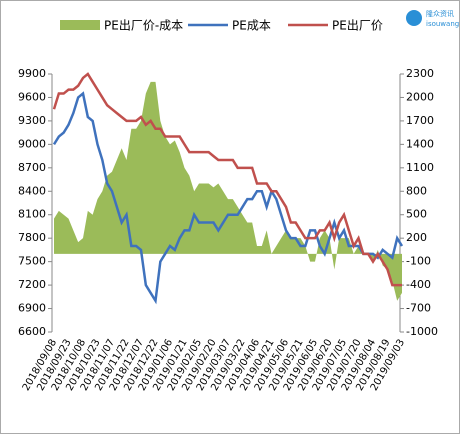 The image size is (460, 434). What do you see at coordinates (32, 73) in the screenshot?
I see `y-tick-label: 9900` at bounding box center [32, 73].